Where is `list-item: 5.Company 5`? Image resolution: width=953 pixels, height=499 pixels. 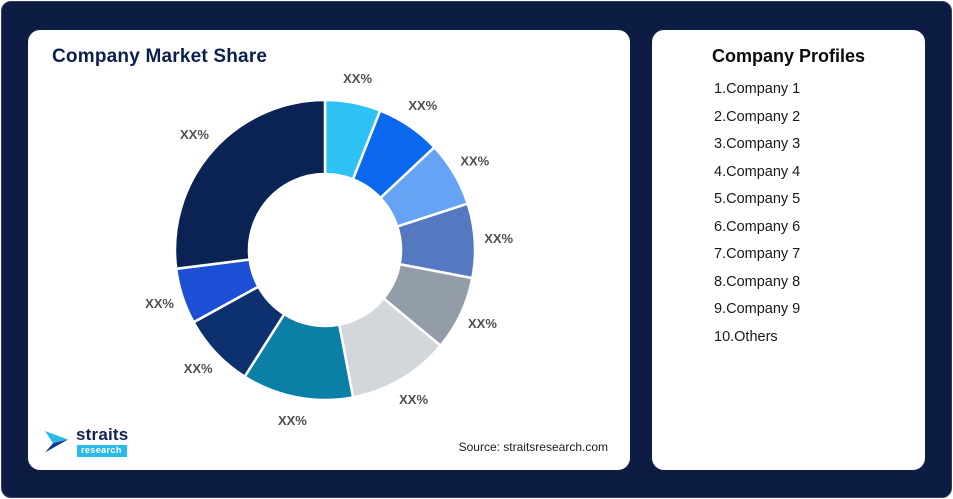 list-item: 5.Company 5 is located at coordinates (757, 199).